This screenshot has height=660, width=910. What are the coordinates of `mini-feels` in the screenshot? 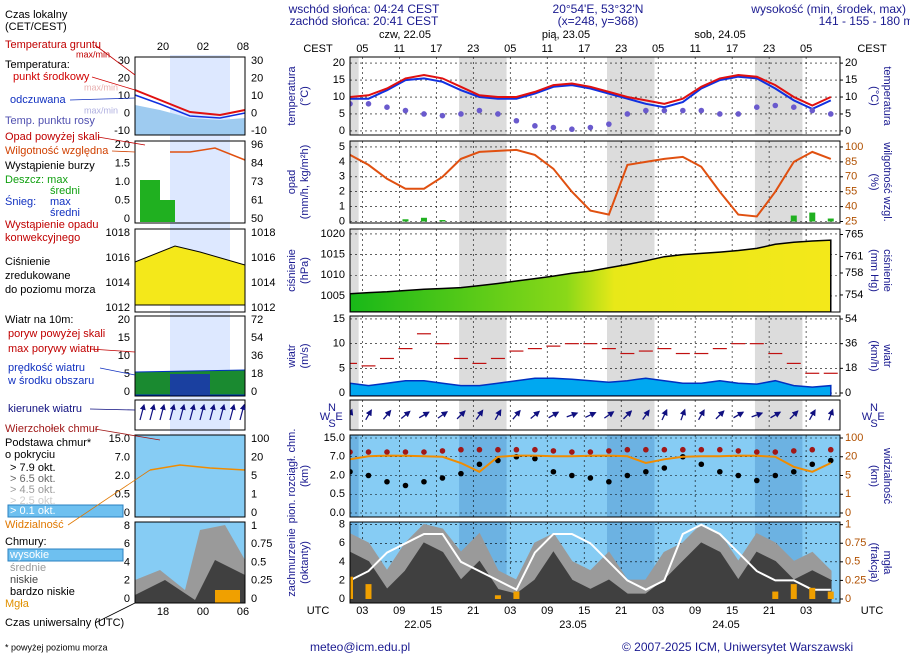 It's located at (190, 106).